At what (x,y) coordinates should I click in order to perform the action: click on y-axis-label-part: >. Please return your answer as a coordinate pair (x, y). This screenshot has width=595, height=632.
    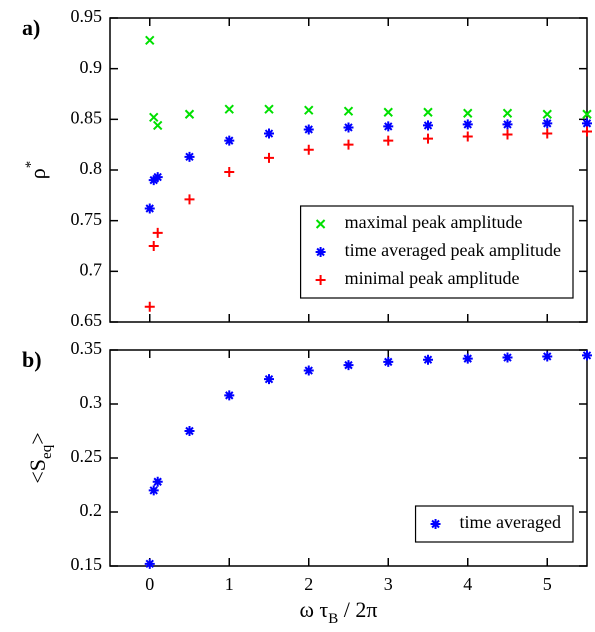
    Looking at the image, I should click on (37, 438).